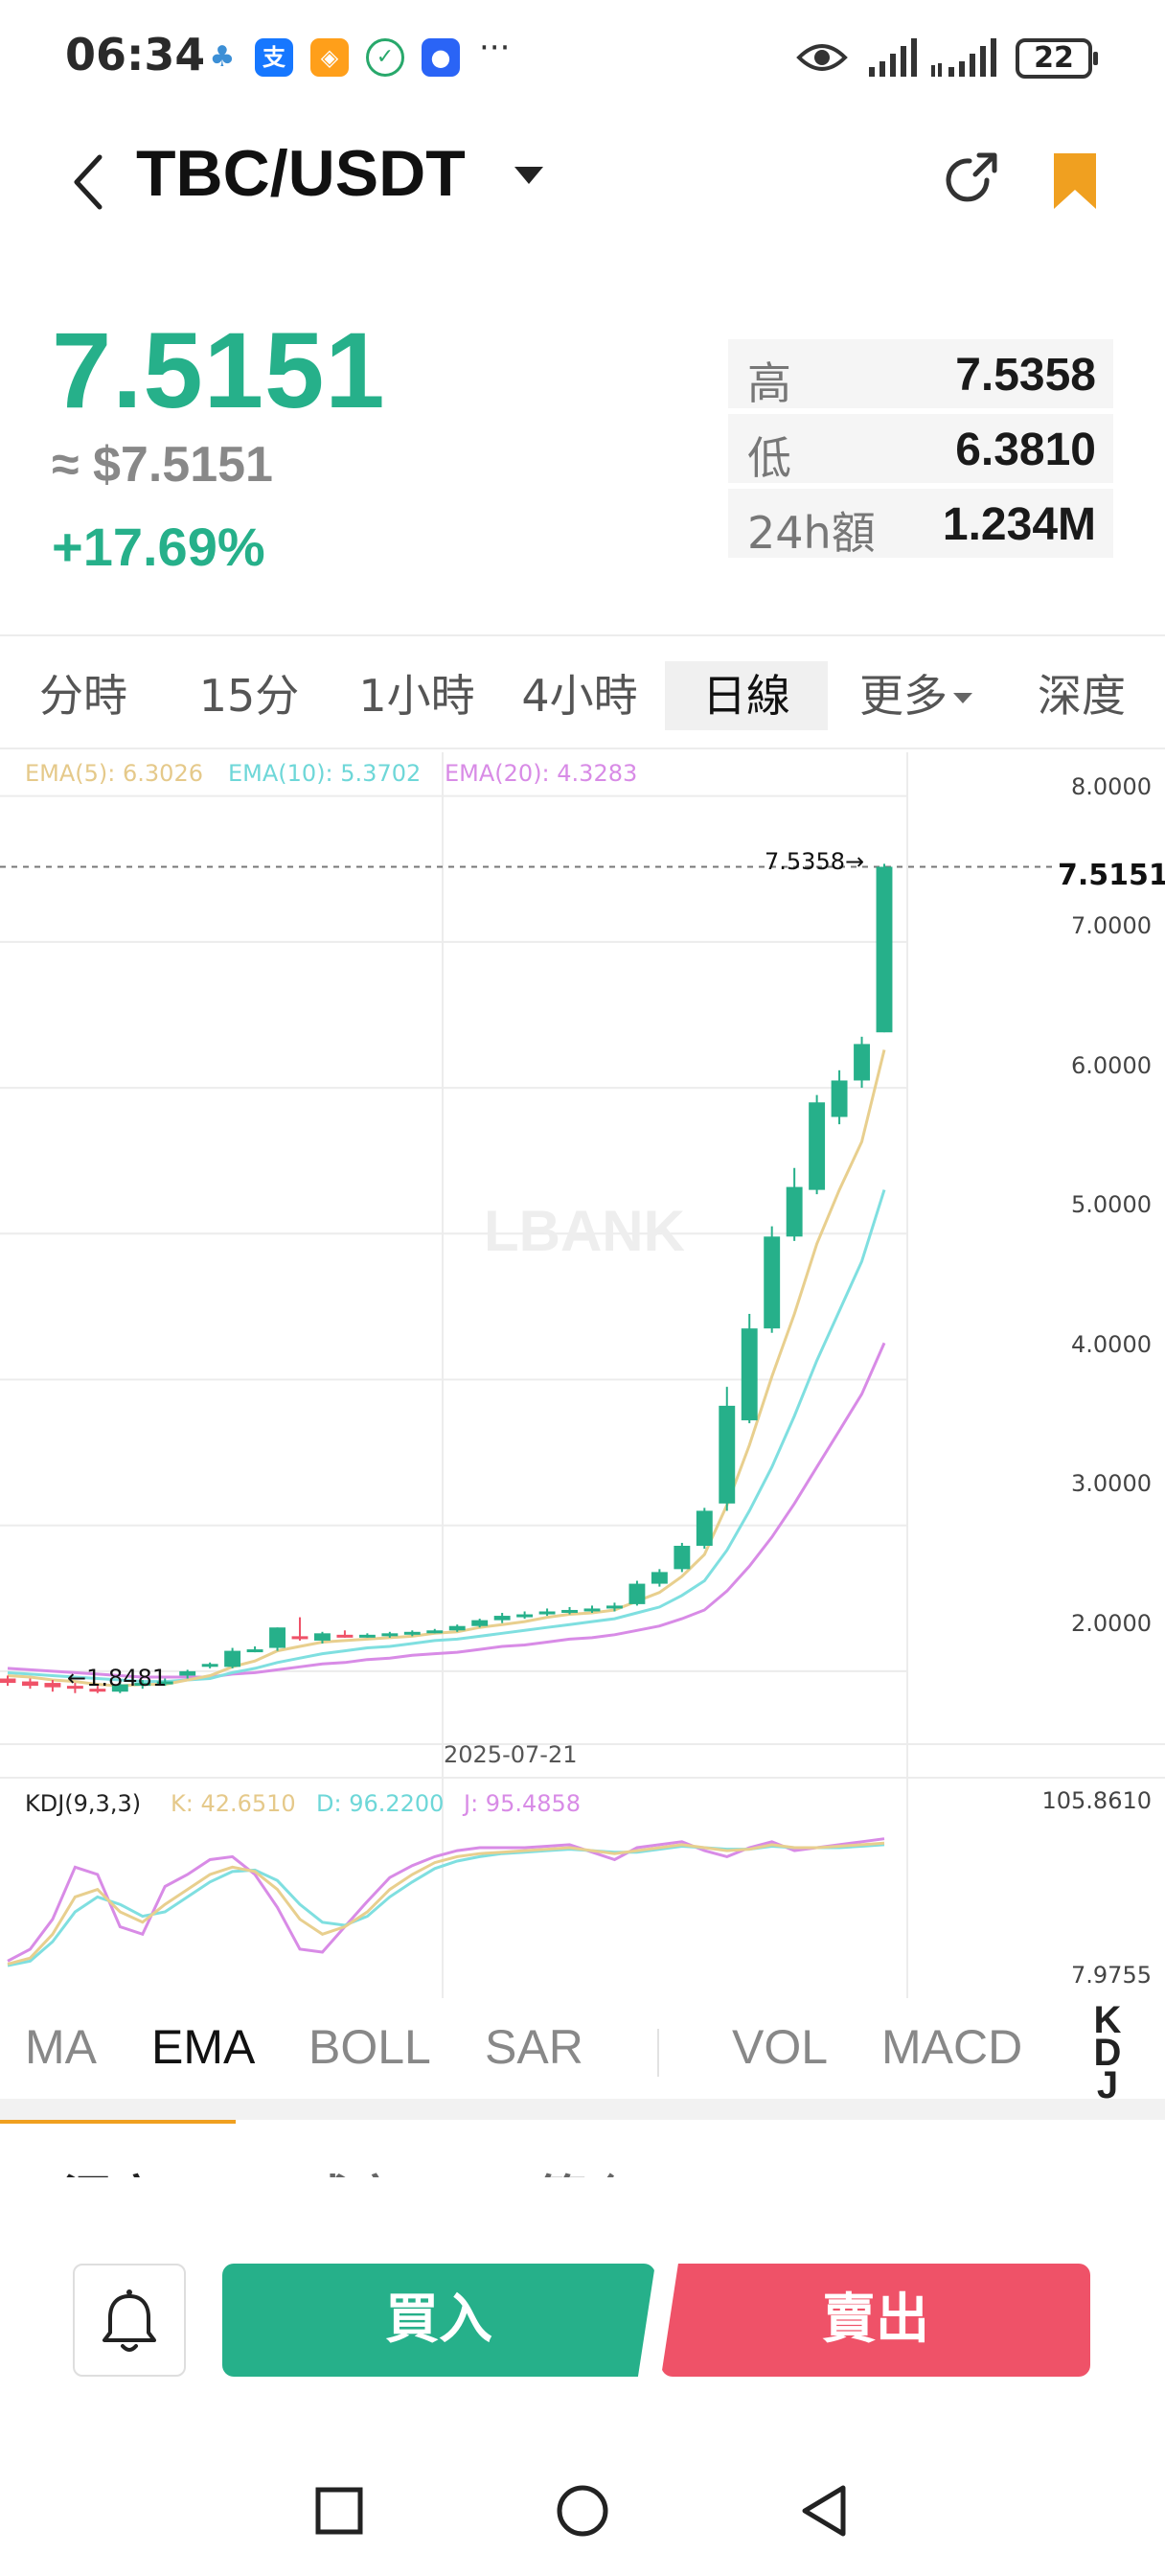 The width and height of the screenshot is (1165, 2576). I want to click on buy-button: 買入, so click(439, 2320).